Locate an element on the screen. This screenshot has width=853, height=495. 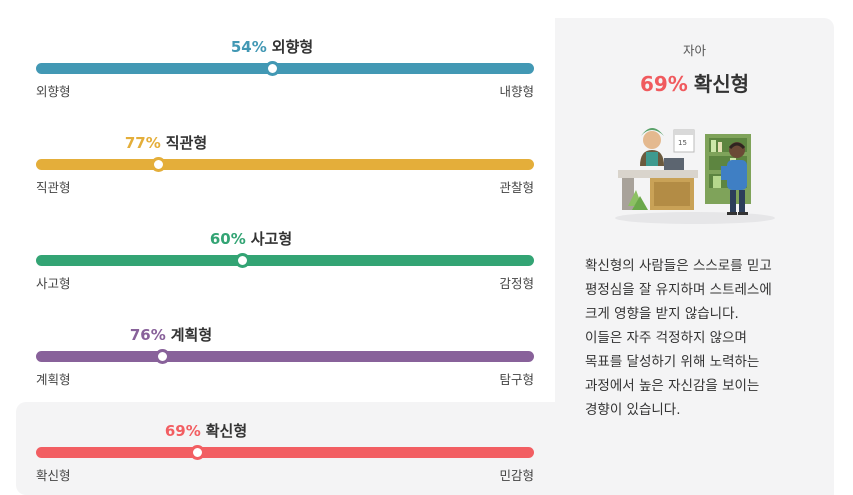
trait-right-label: 감정형 is located at coordinates (516, 283).